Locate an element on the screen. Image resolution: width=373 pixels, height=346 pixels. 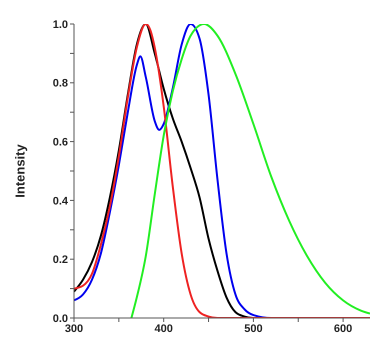
y-tick-label: 0.8 is located at coordinates (60, 84).